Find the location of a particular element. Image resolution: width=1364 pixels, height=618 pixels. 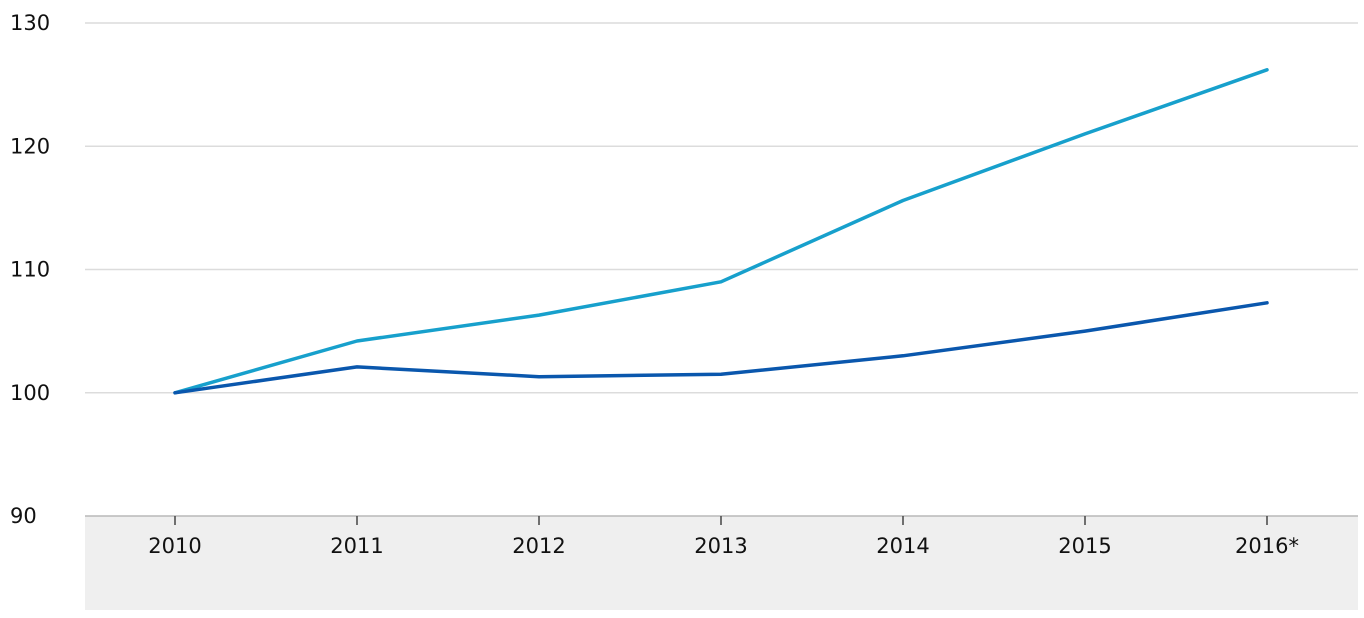

x-axis-band is located at coordinates (721, 563).